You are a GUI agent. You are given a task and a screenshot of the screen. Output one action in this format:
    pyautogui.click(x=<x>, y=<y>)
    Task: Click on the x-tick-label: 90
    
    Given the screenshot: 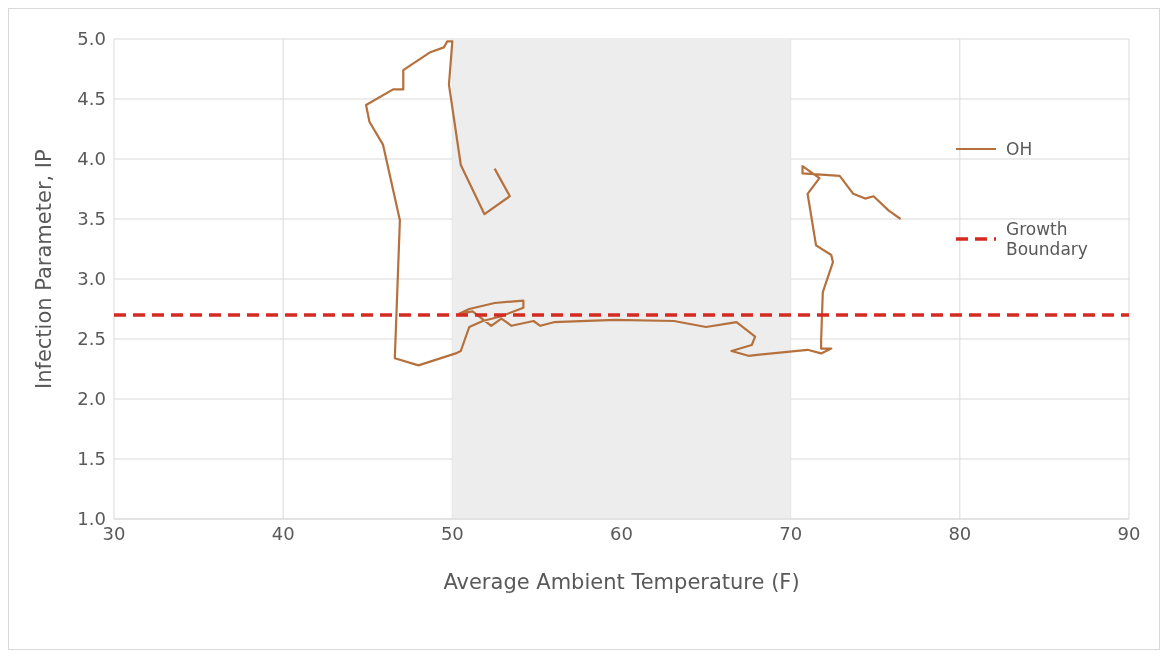 What is the action you would take?
    pyautogui.click(x=1129, y=533)
    